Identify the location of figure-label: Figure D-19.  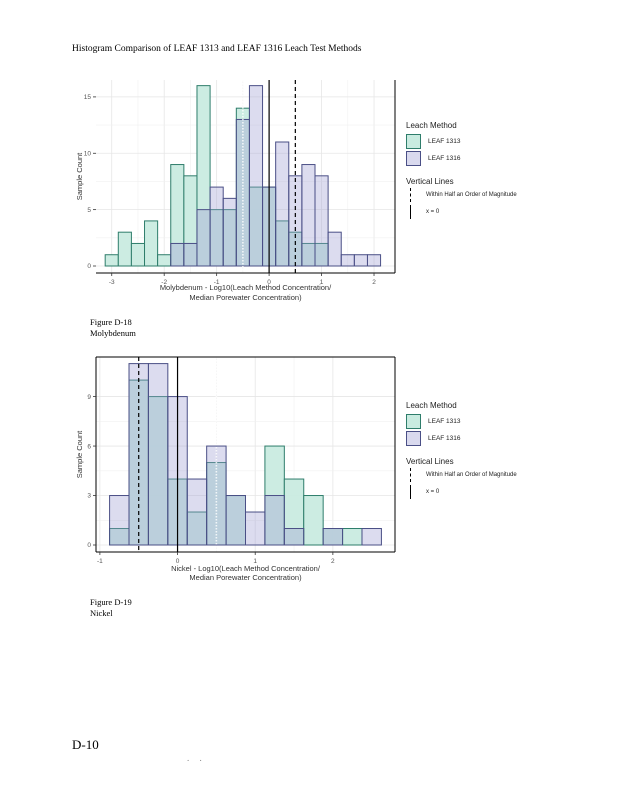
(111, 602).